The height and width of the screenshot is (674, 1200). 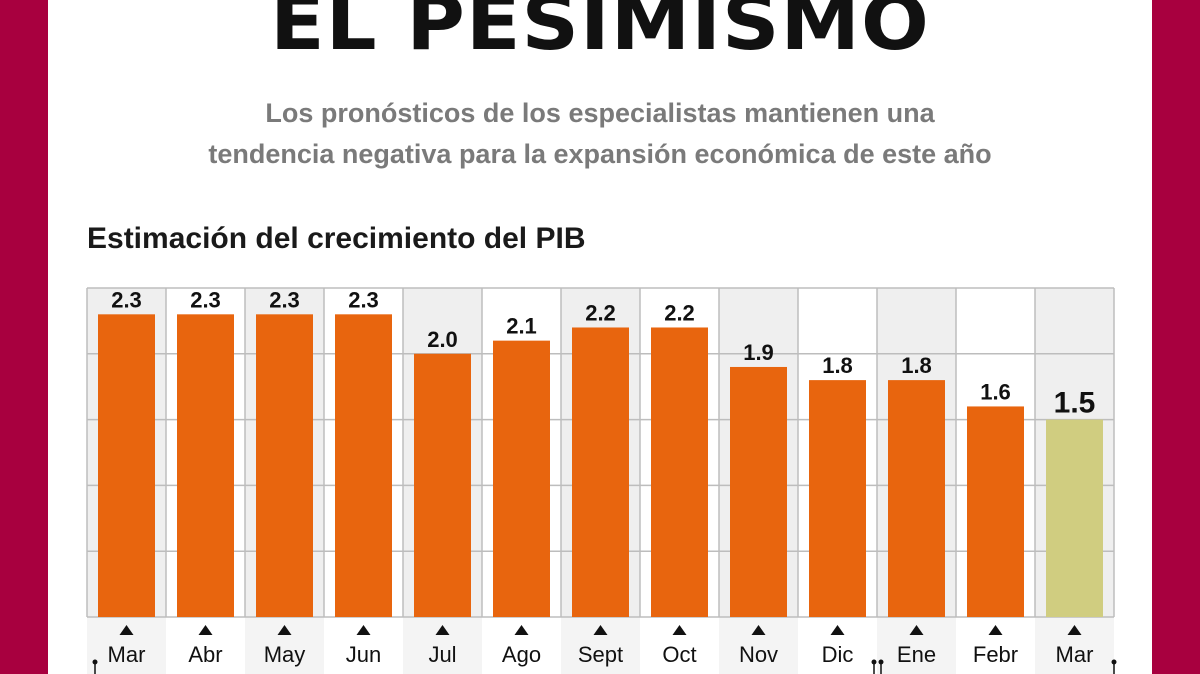 I want to click on category-label: Sept, so click(x=600, y=654).